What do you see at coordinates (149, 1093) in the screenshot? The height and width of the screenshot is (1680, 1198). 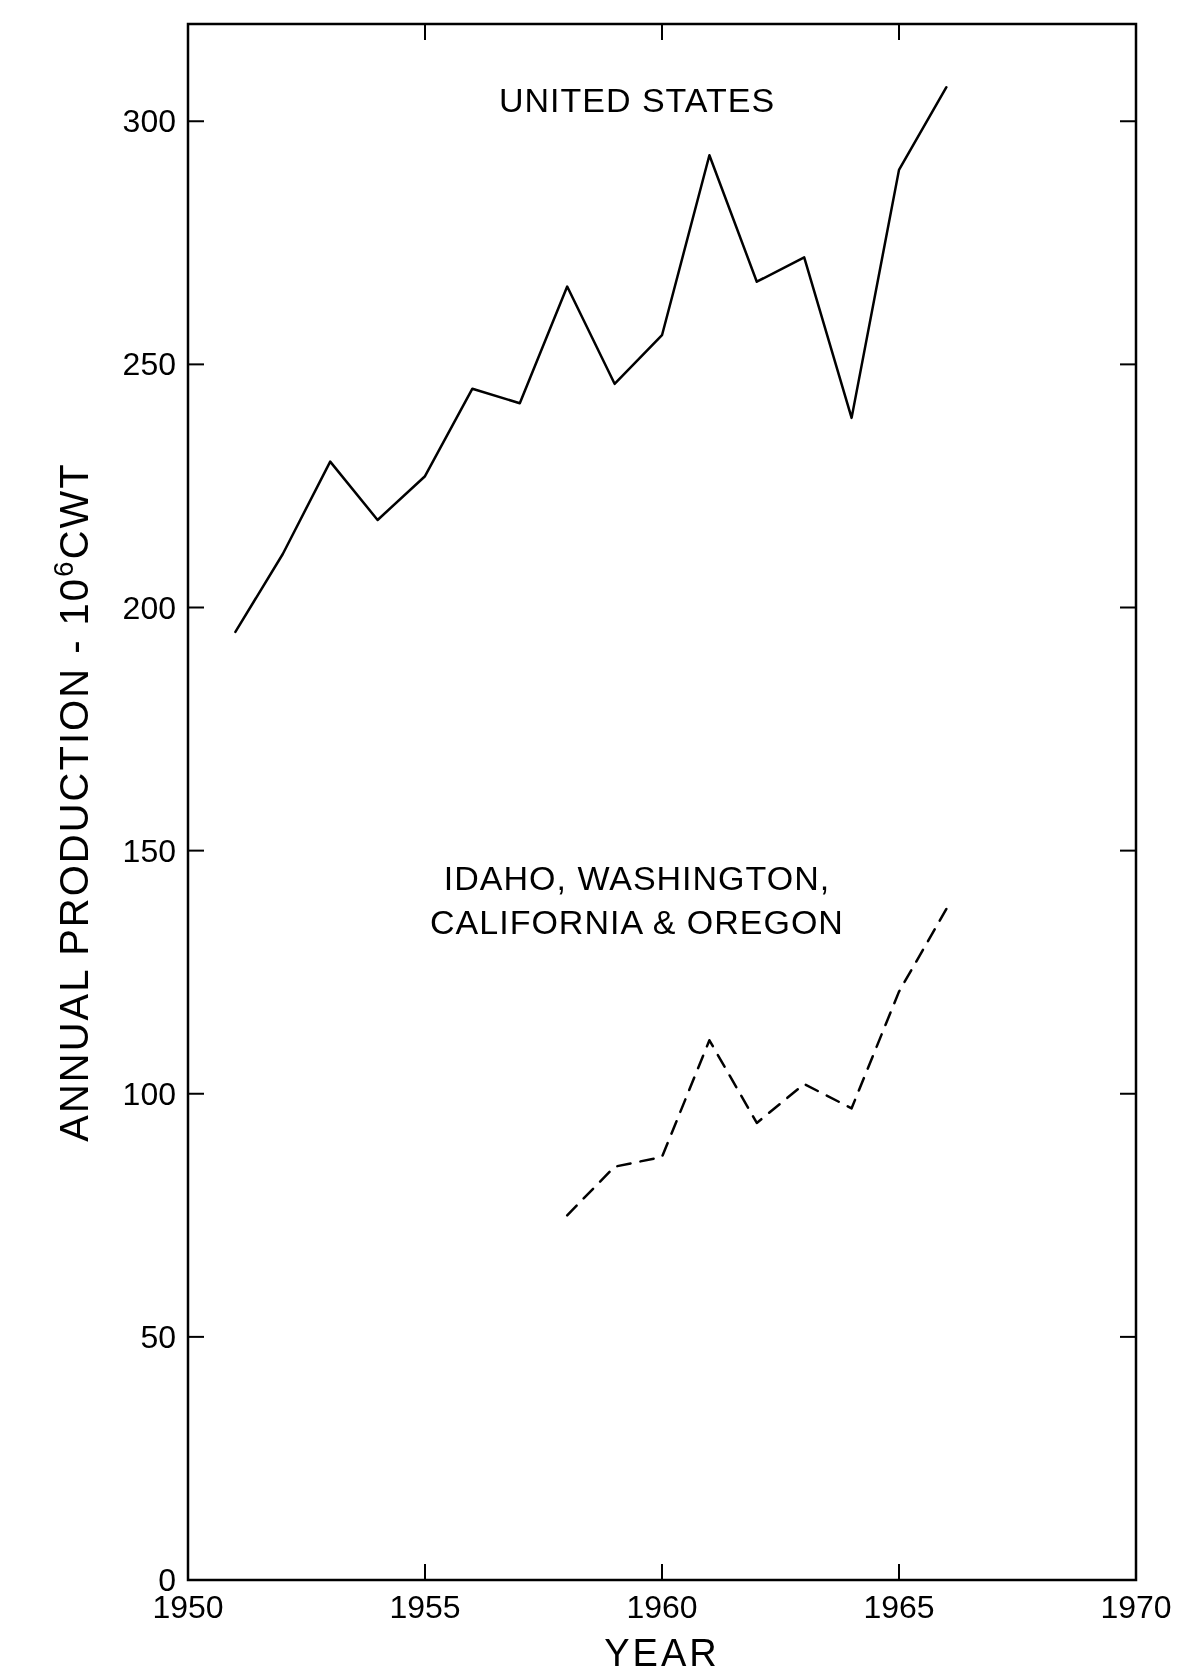 I see `y-tick-label: 100` at bounding box center [149, 1093].